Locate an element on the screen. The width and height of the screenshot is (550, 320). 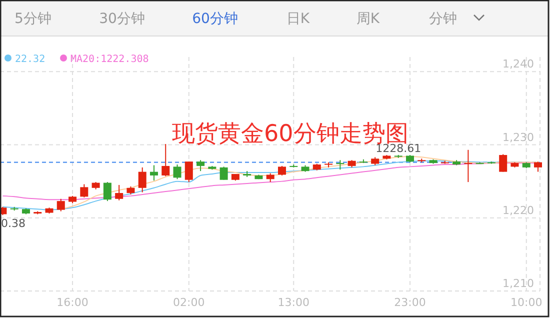
text: 5分钟 is located at coordinates (33, 19).